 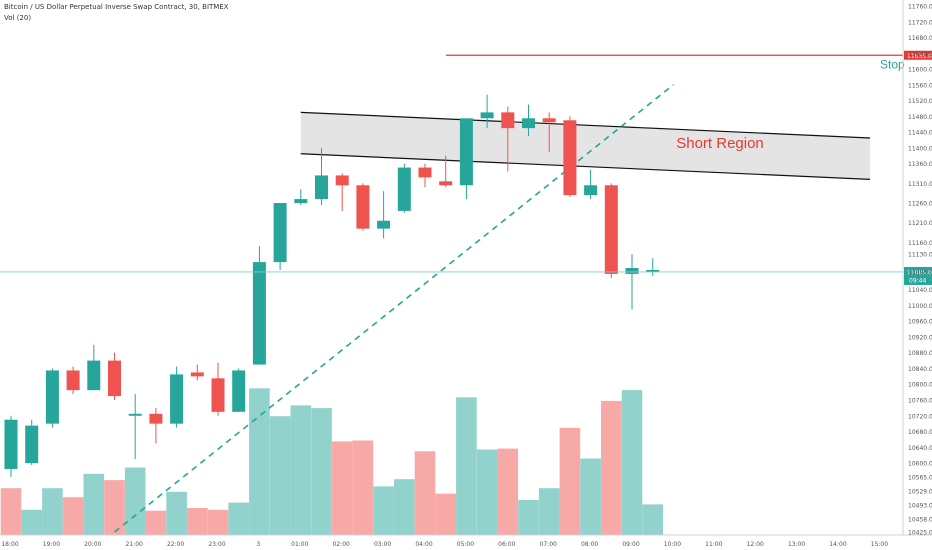 I want to click on y-tick-label: 11640.0, so click(x=920, y=54).